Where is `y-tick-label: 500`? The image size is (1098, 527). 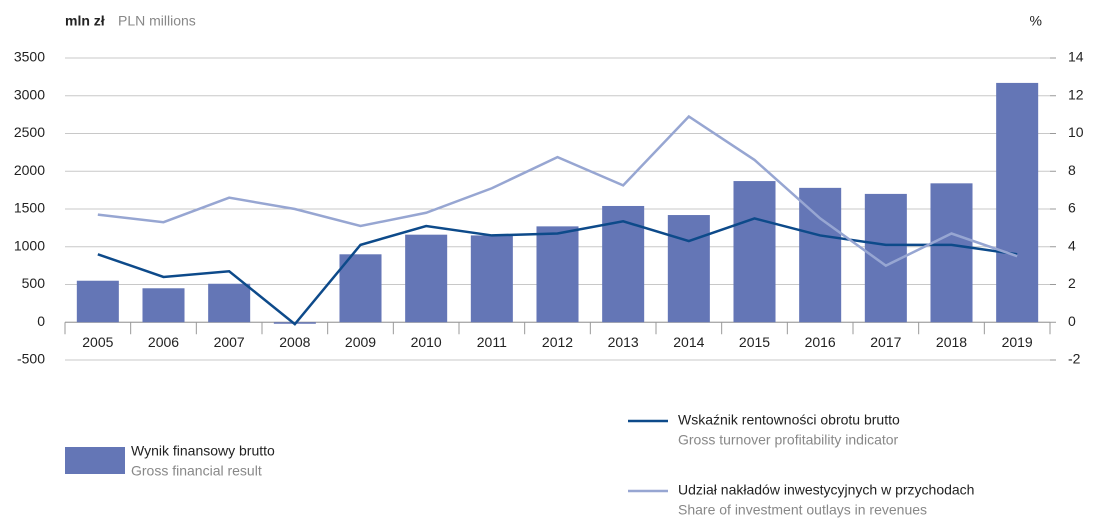 y-tick-label: 500 is located at coordinates (34, 283).